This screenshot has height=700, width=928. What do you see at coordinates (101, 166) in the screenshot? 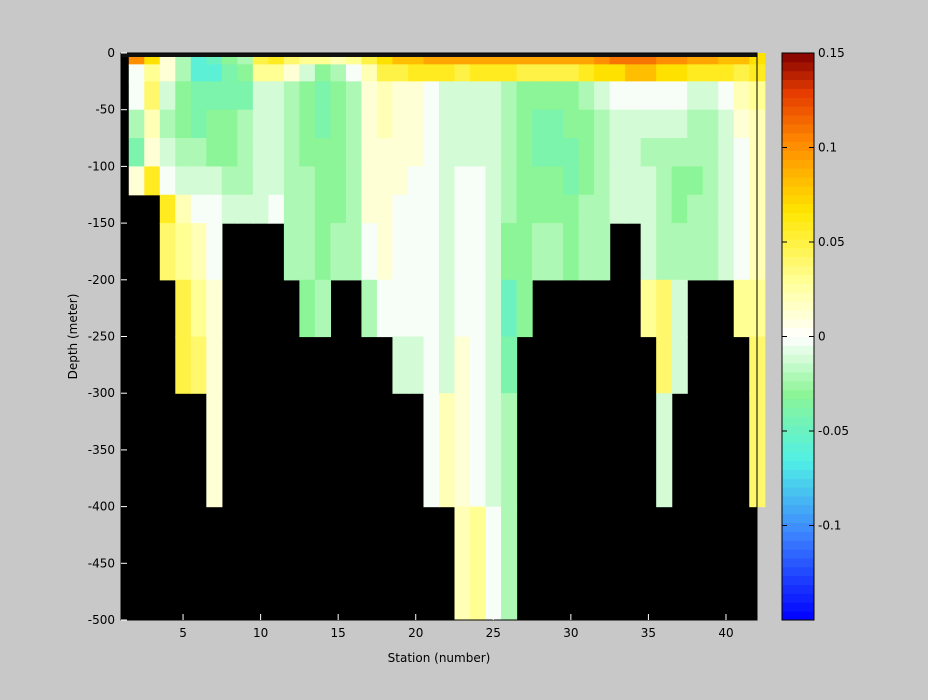
I see `y-tick-label: -100` at bounding box center [101, 166].